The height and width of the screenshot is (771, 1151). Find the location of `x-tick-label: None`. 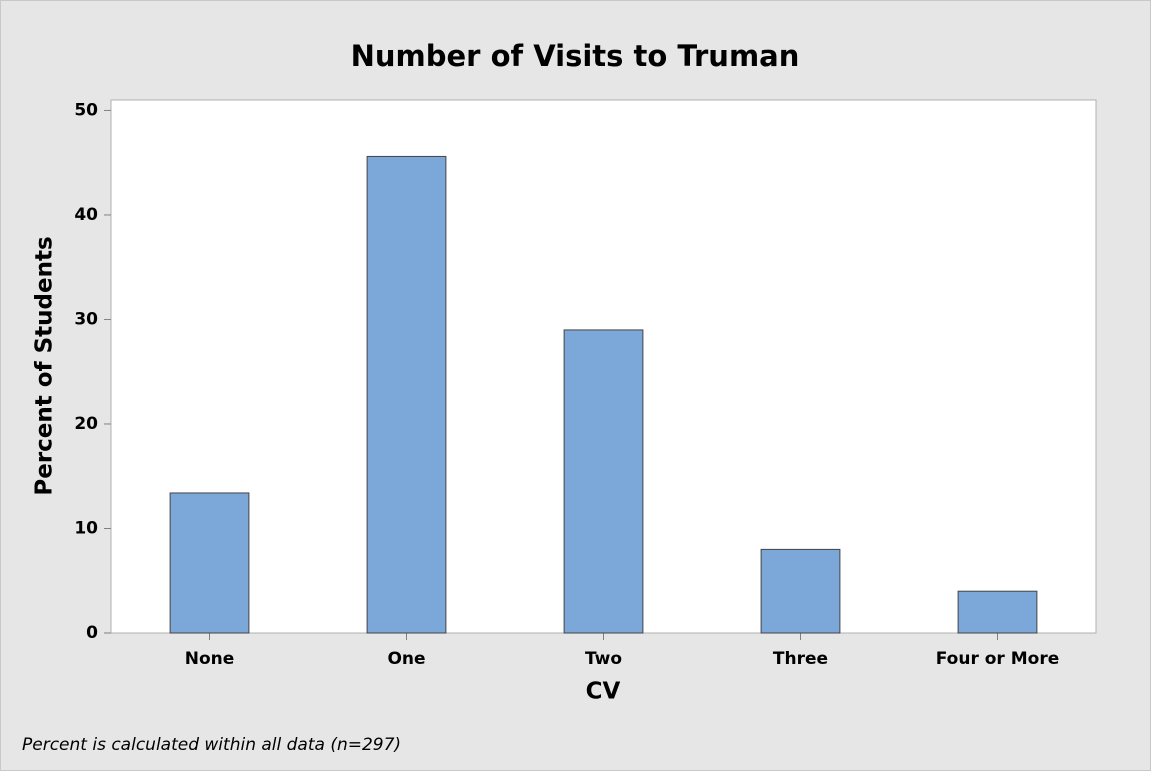

x-tick-label: None is located at coordinates (210, 659).